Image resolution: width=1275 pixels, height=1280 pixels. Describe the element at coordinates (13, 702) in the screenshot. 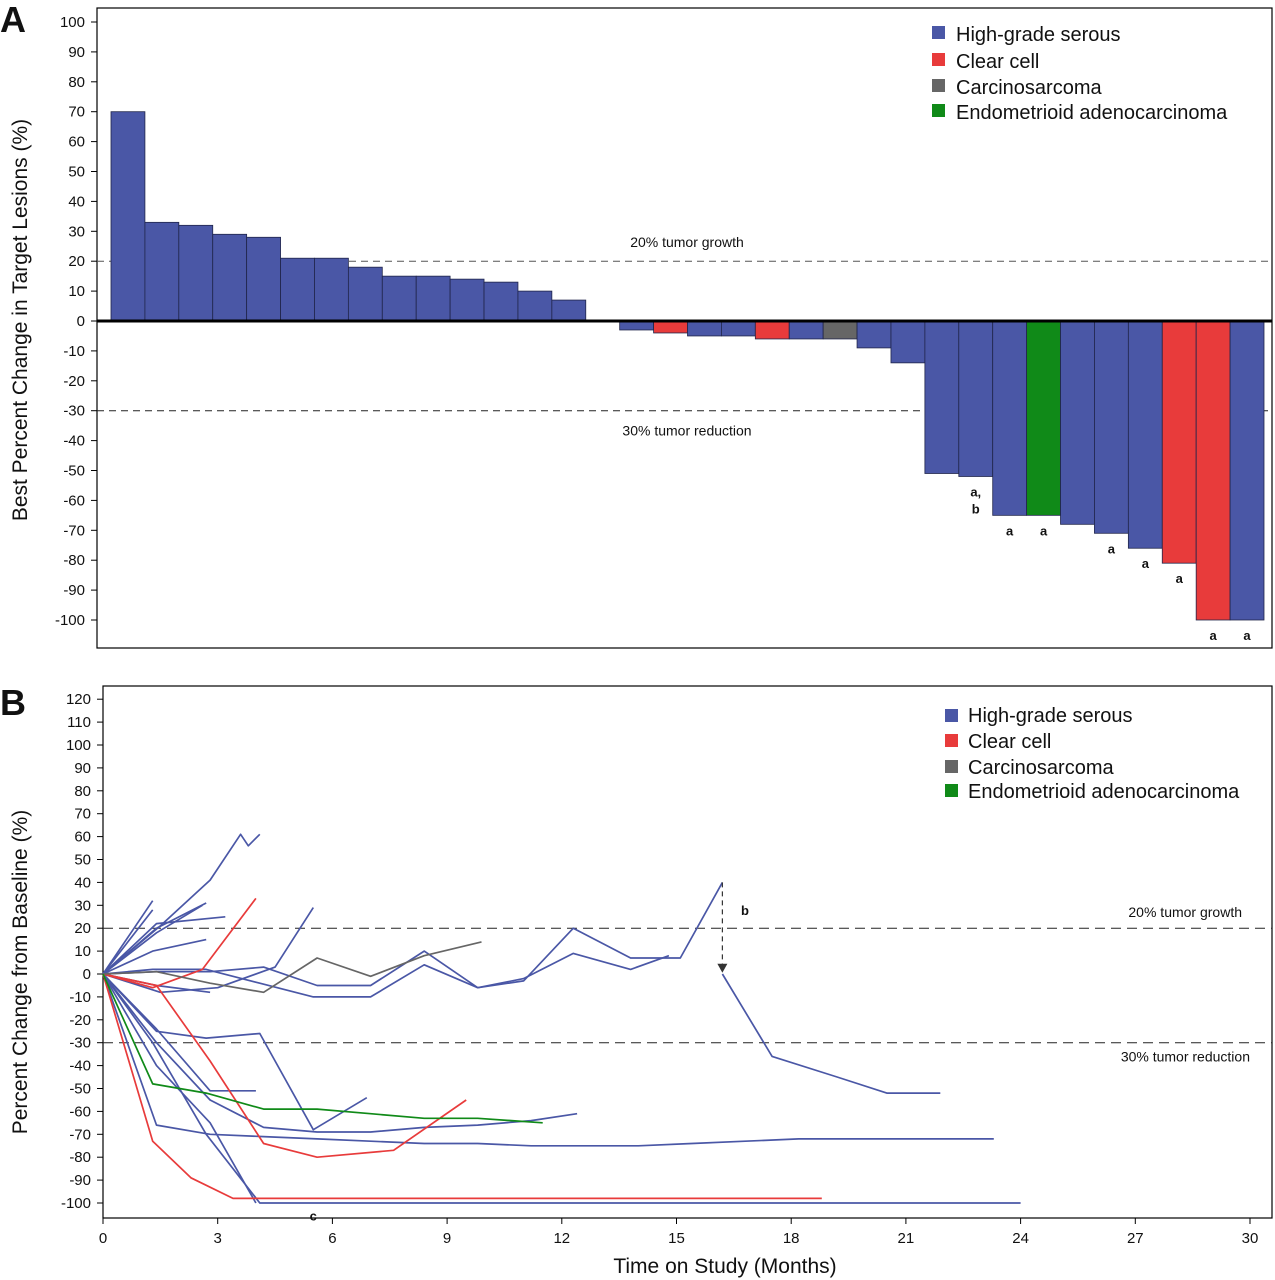

I see `panel-b-label: B` at that location.